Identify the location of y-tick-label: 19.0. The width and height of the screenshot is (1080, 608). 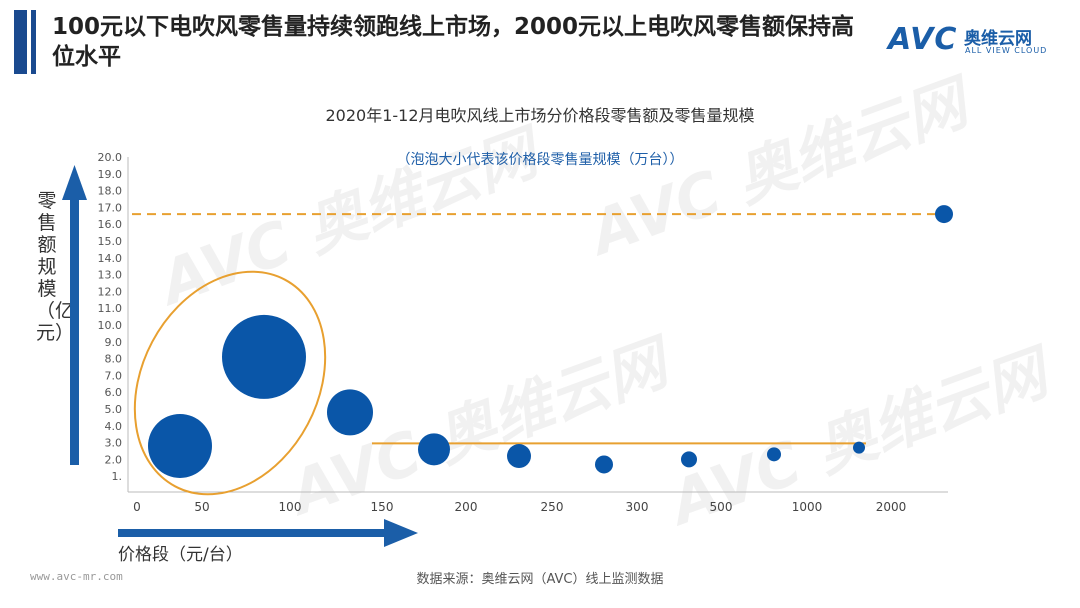
(110, 174).